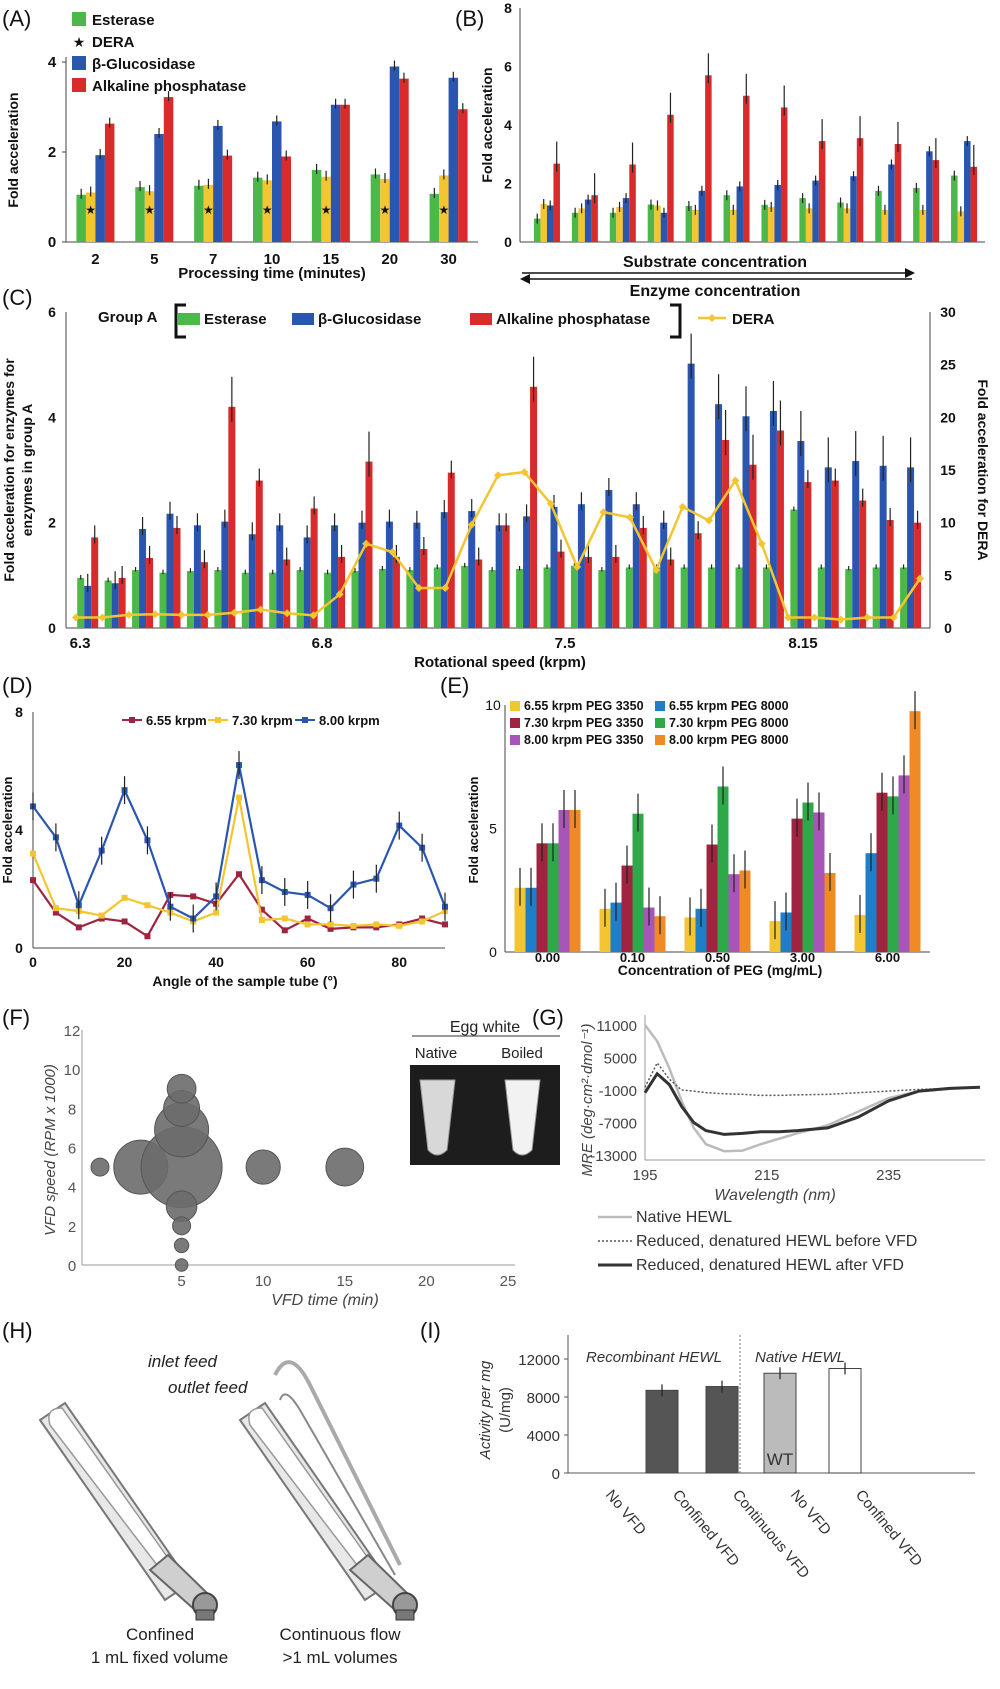 The height and width of the screenshot is (1689, 1000). I want to click on bracket-left, so click(180, 321).